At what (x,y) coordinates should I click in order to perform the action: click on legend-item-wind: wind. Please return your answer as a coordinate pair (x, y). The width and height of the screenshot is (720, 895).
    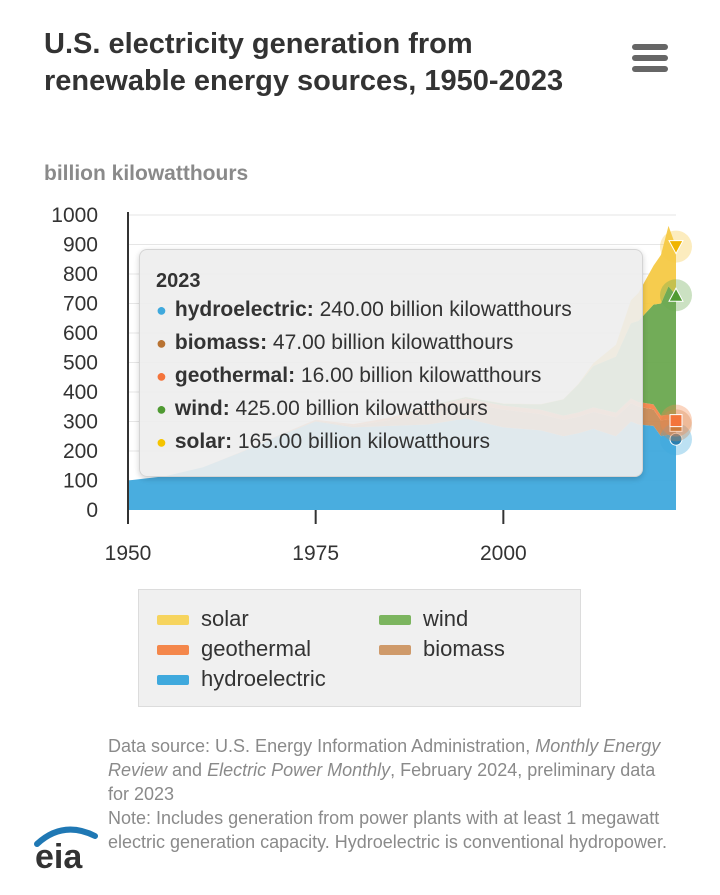
    Looking at the image, I should click on (423, 619).